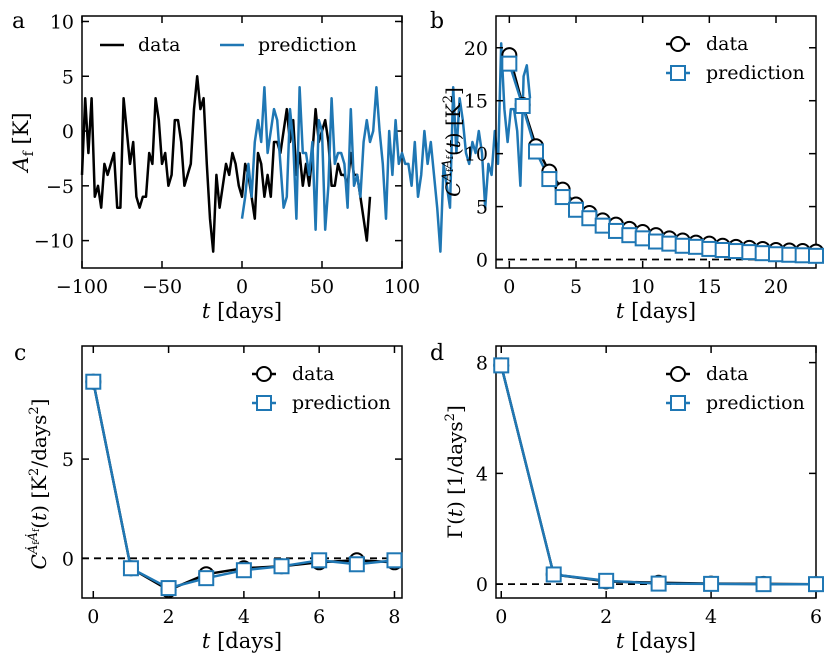  Describe the element at coordinates (709, 287) in the screenshot. I see `x-tick-label: 15` at that location.